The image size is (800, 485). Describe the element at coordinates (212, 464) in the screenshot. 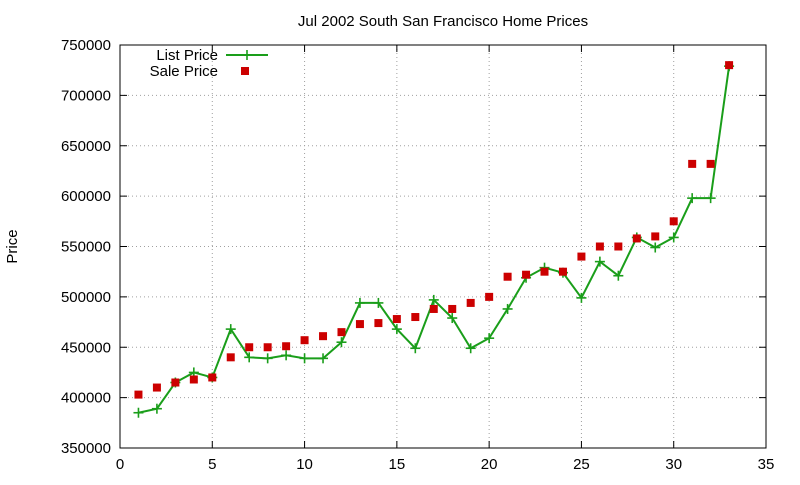

I see `x-tick-label: 5` at that location.